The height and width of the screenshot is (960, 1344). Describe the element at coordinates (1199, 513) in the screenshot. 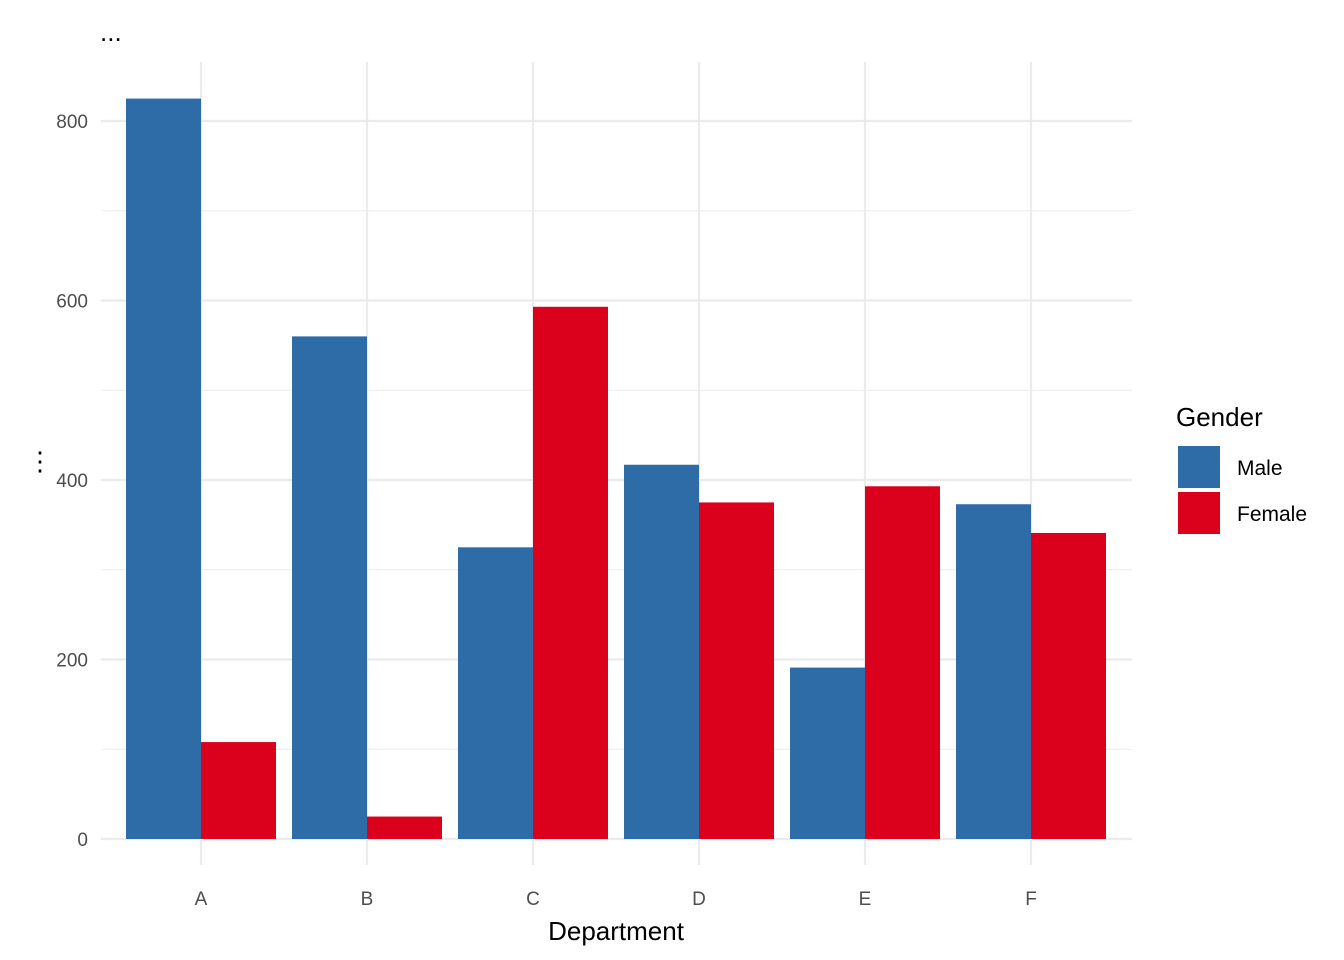

I see `legend-key-female` at that location.